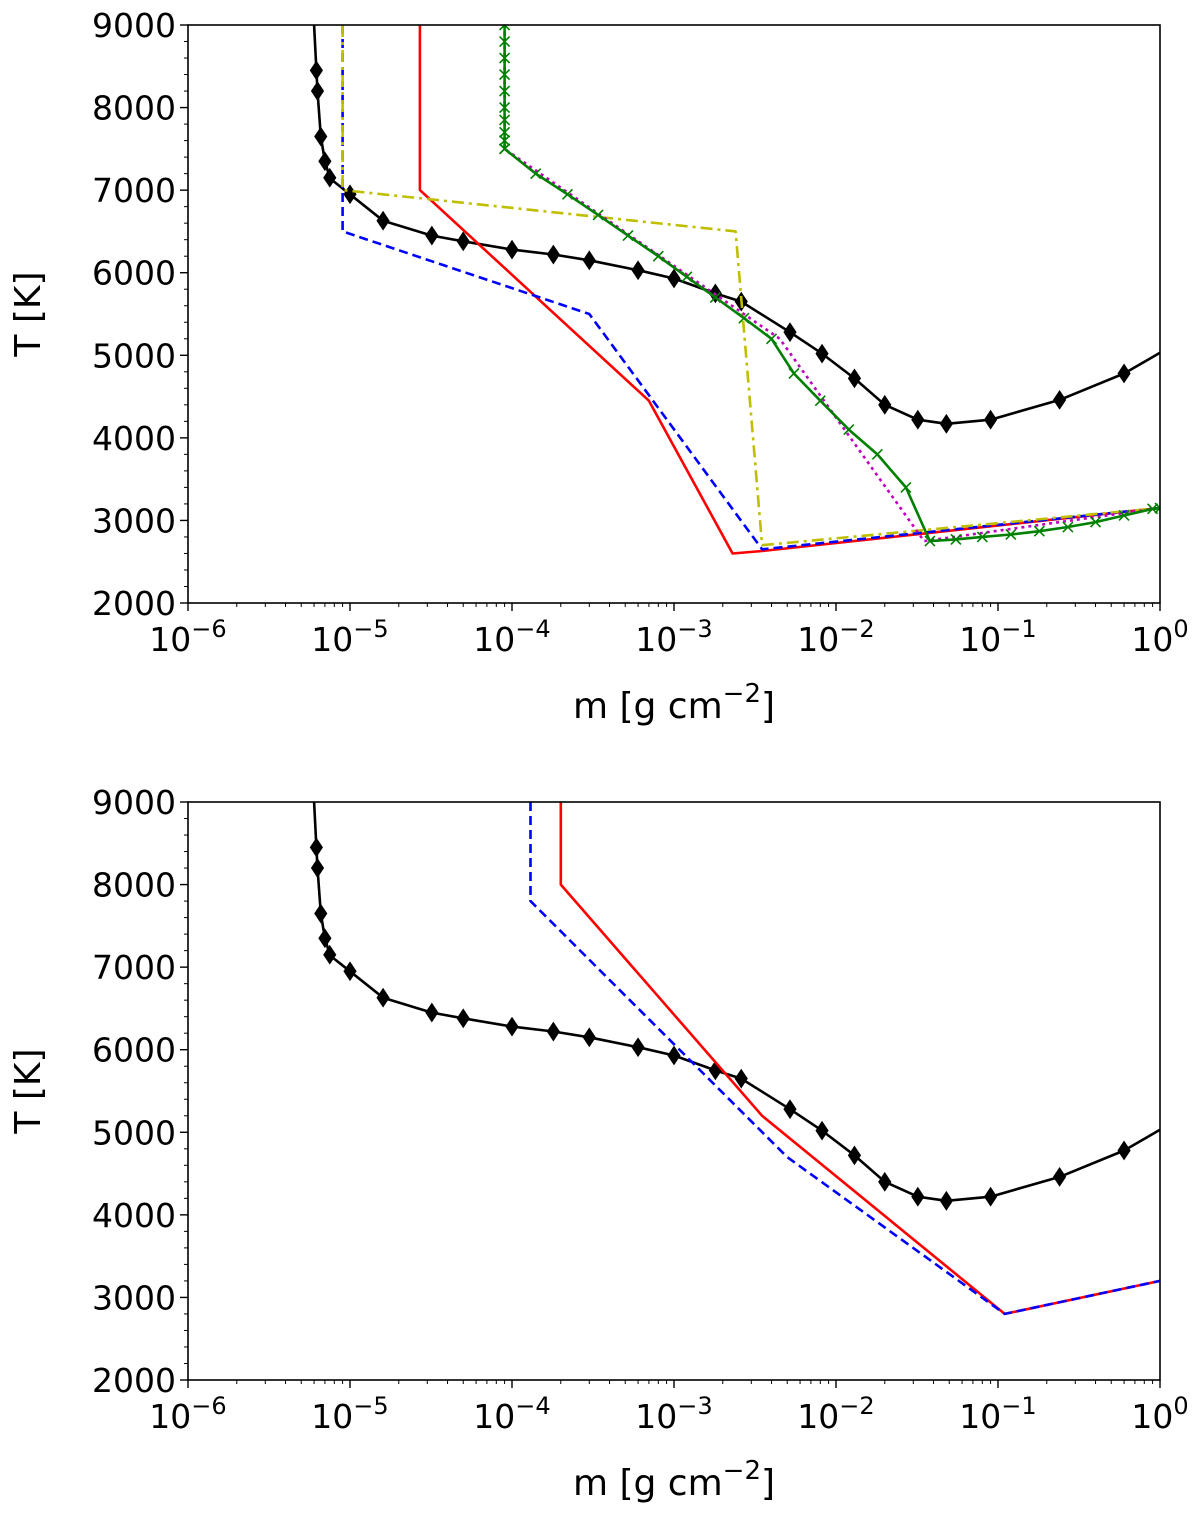 Image resolution: width=1200 pixels, height=1514 pixels. I want to click on x-tick-label: 10⁻⁴, so click(511, 637).